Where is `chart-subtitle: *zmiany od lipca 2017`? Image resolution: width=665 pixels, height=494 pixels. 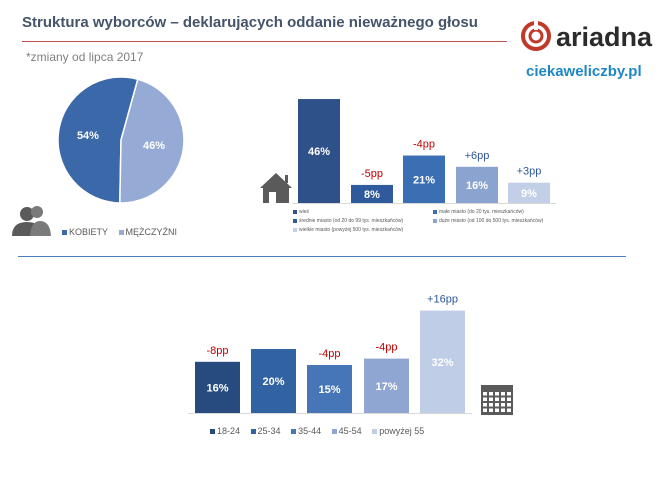 chart-subtitle: *zmiany od lipca 2017 is located at coordinates (85, 57).